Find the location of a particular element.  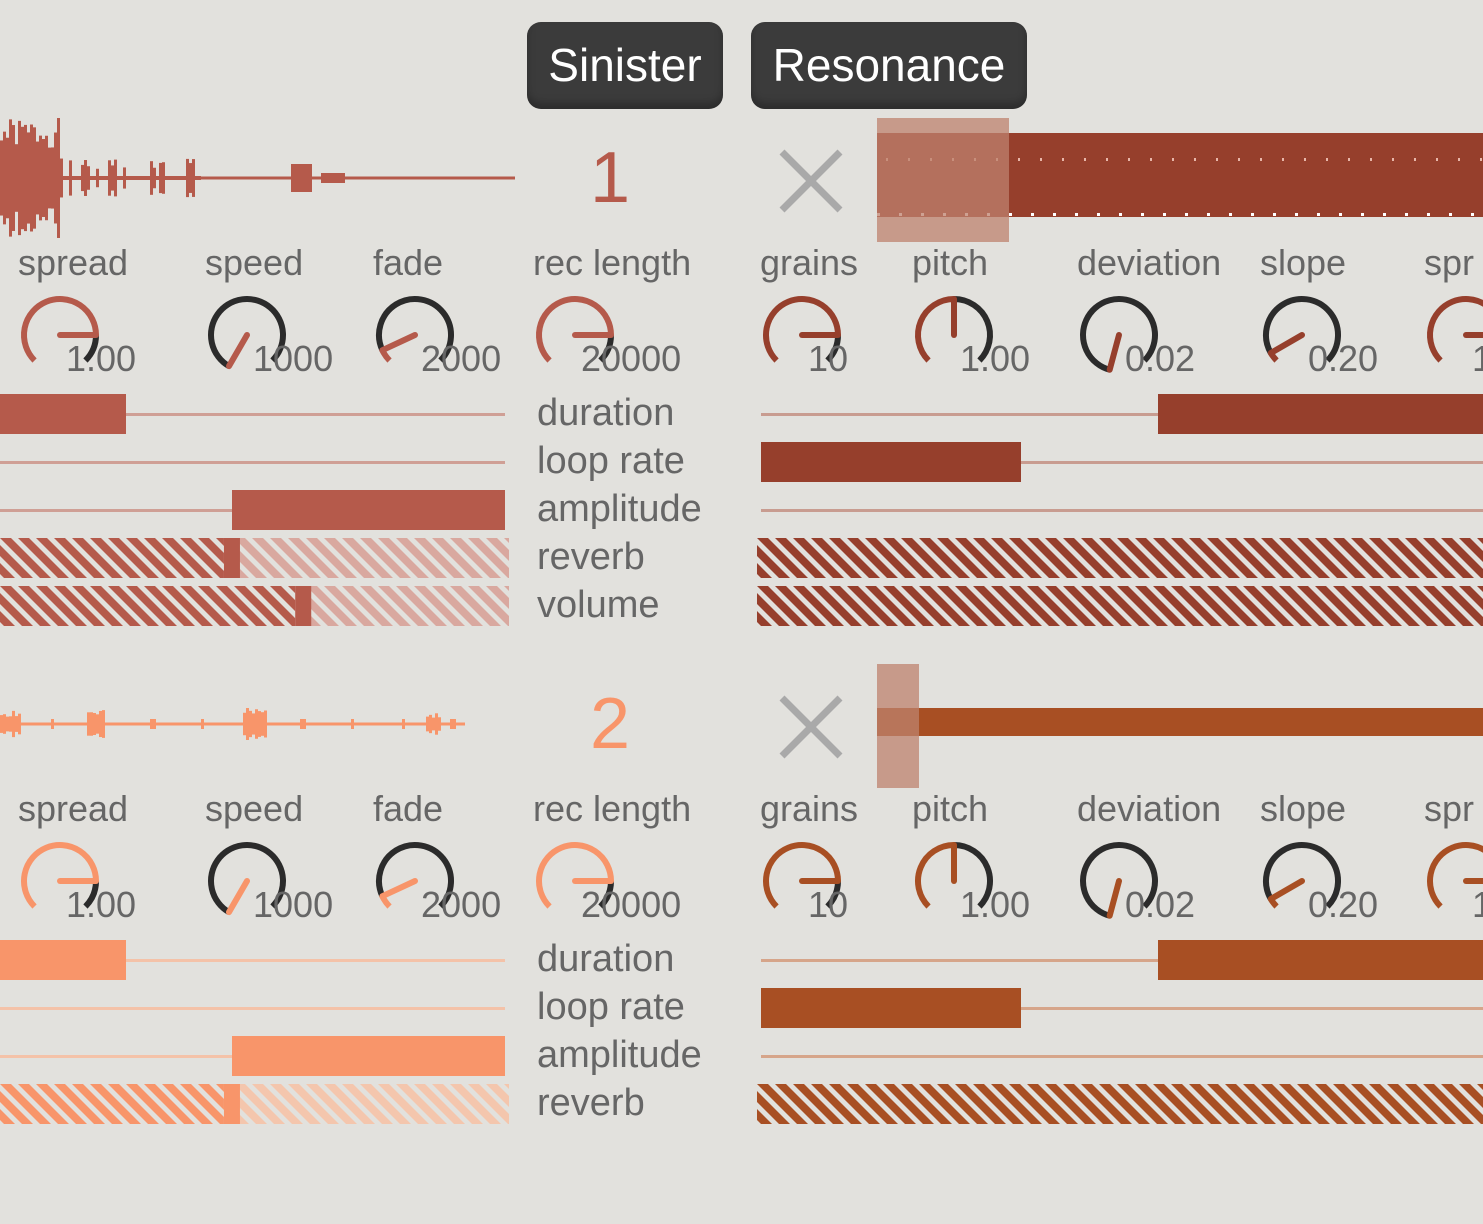

preset-sinister-button: Sinister is located at coordinates (625, 65).